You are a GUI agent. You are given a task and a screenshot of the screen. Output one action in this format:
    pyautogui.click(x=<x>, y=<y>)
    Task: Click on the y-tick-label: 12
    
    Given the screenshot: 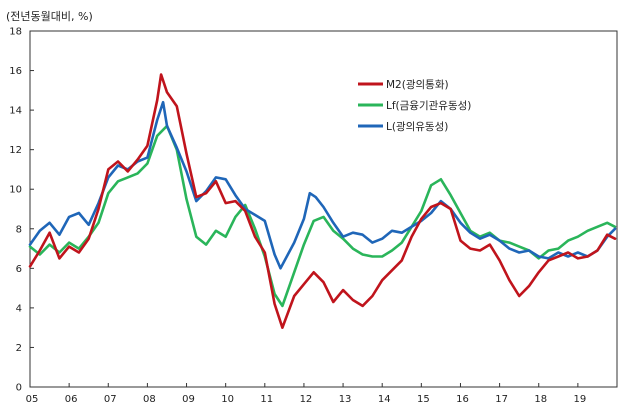 What is the action you would take?
    pyautogui.click(x=15, y=150)
    